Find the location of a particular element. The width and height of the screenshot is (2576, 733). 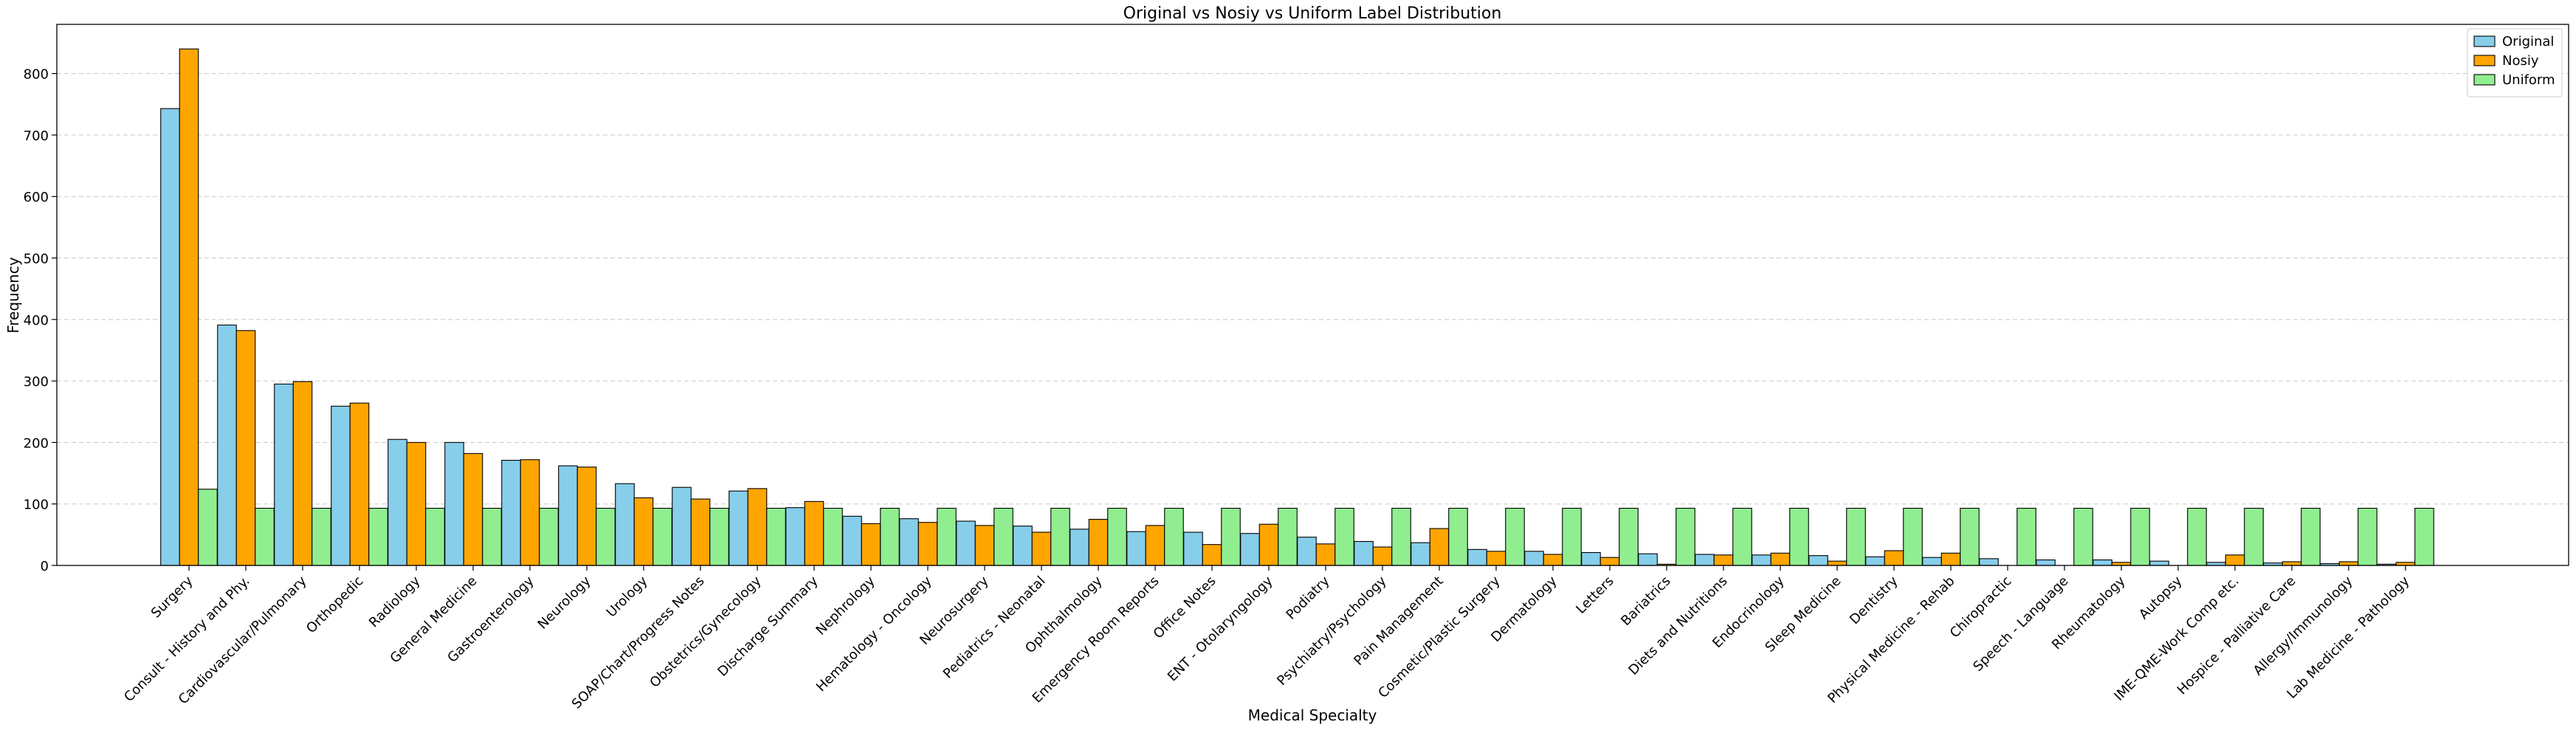

x-tick-label: Lab Medicine - Pathology is located at coordinates (2348, 637).